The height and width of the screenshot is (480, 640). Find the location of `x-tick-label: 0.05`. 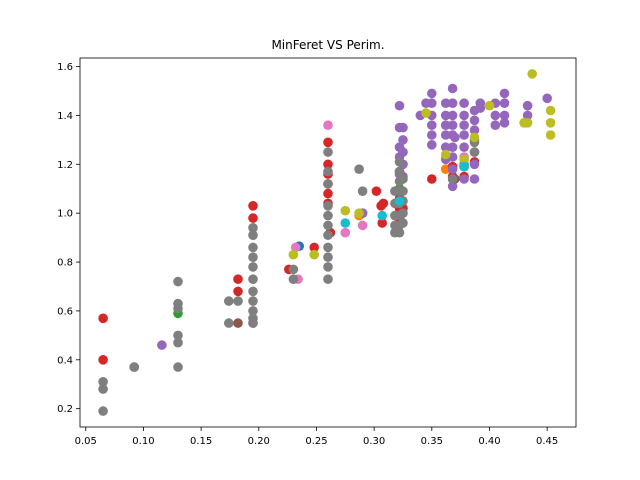

x-tick-label: 0.05 is located at coordinates (86, 441).